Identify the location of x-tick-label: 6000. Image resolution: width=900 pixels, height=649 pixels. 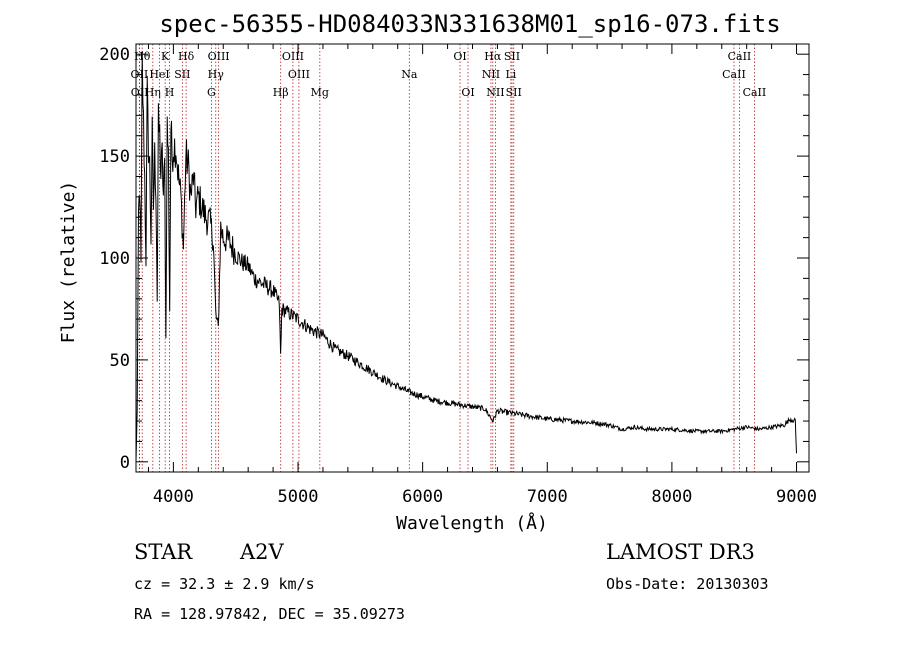
(422, 497).